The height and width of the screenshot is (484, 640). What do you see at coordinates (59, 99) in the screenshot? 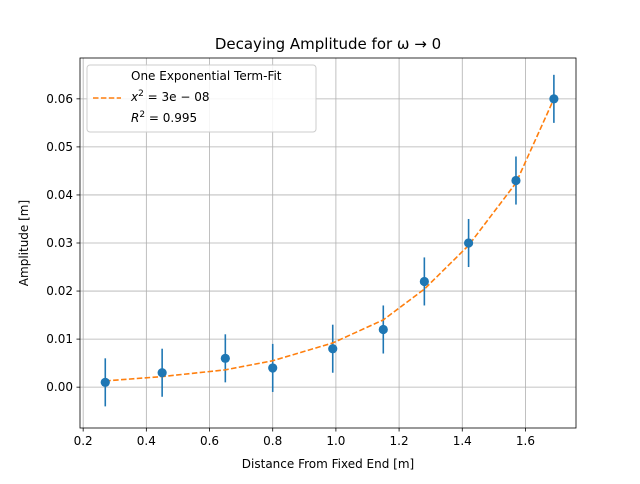
I see `y-tick-label: 0.06` at bounding box center [59, 99].